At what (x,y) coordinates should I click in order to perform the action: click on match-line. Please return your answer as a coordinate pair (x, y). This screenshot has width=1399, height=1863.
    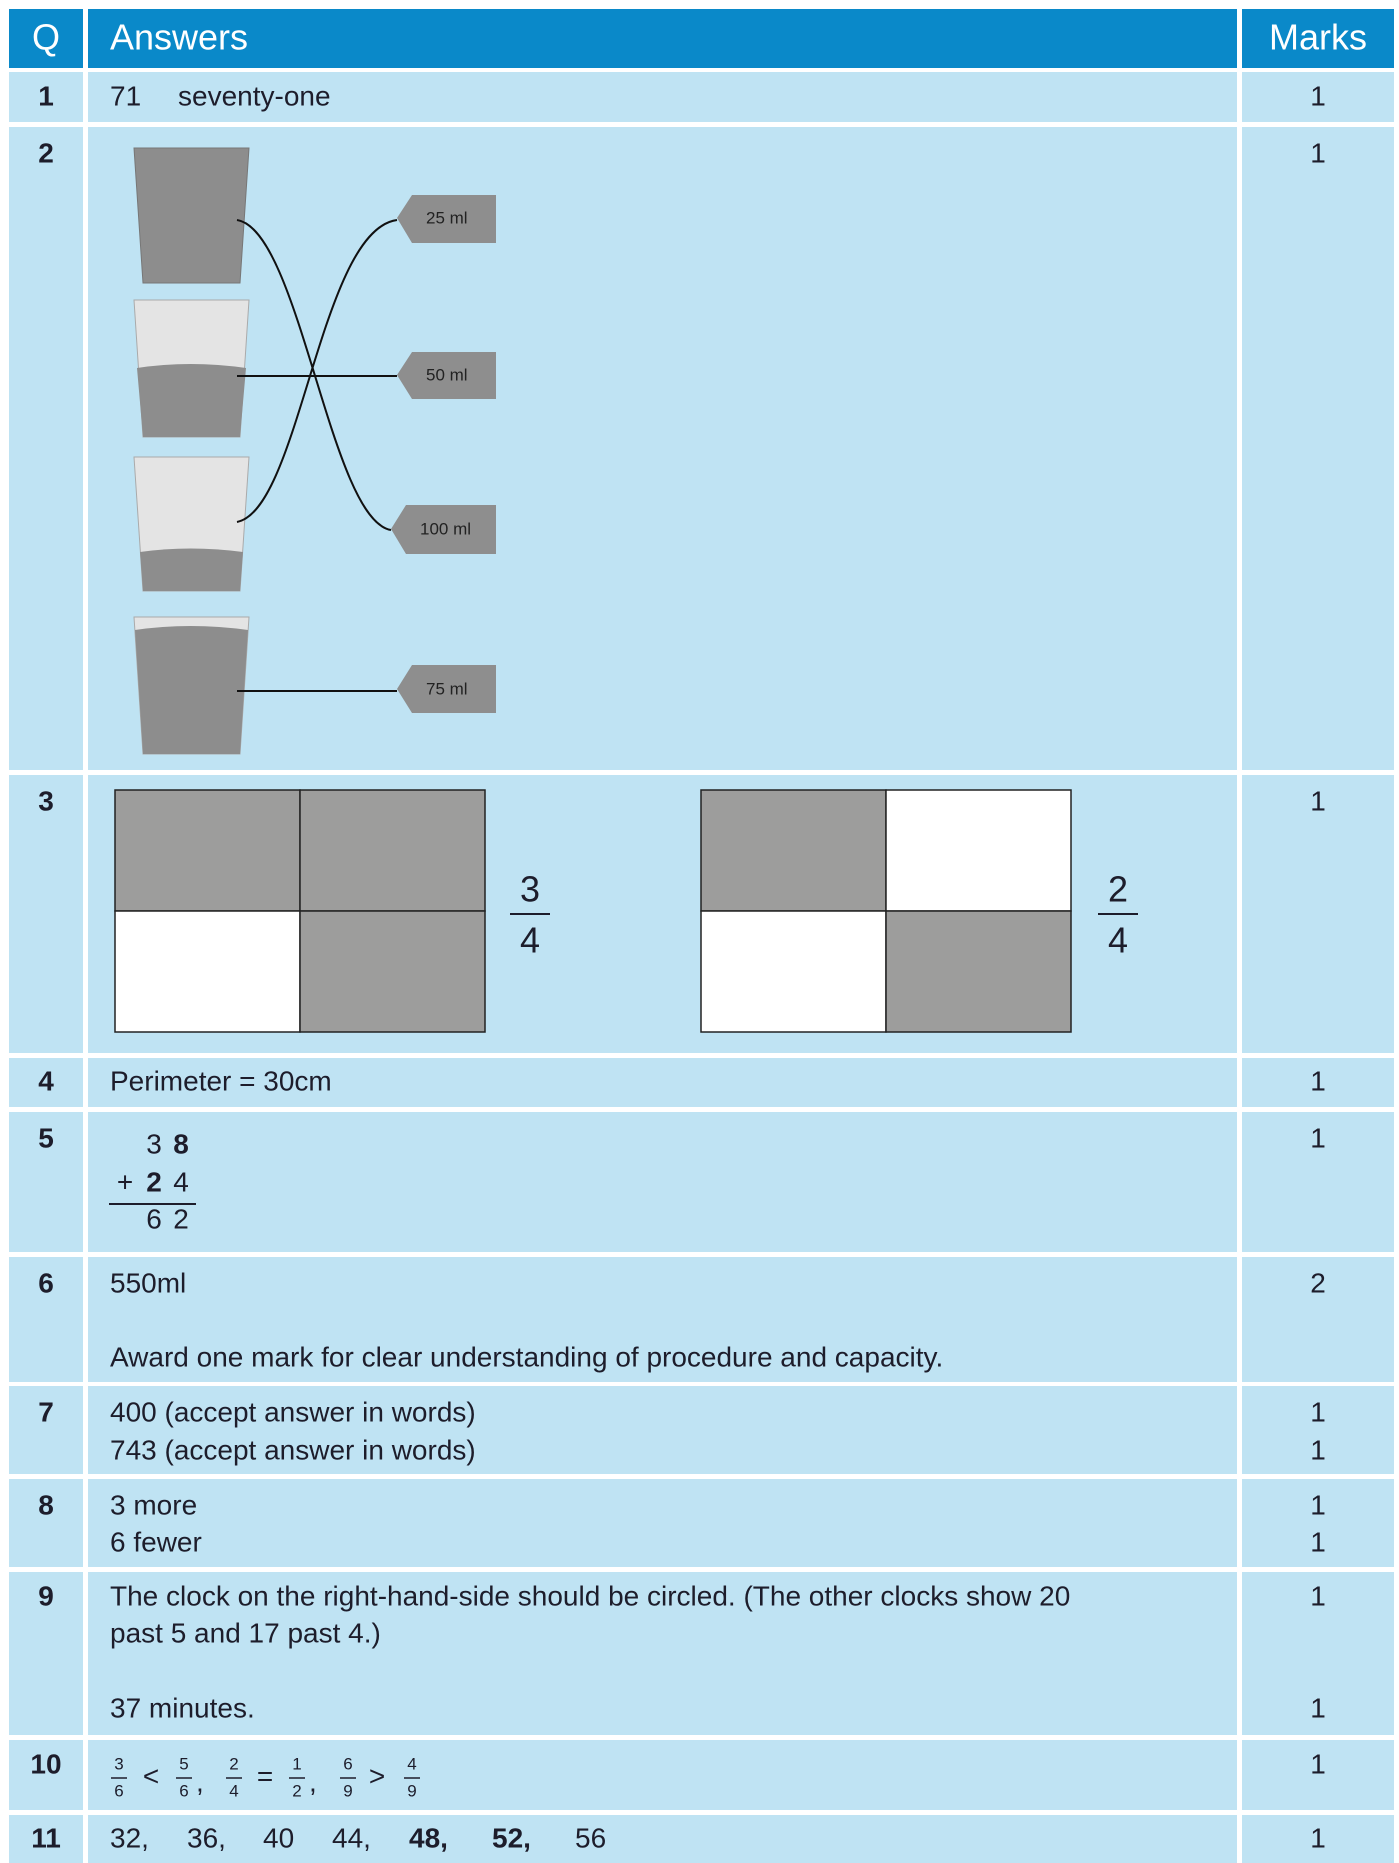
    Looking at the image, I should click on (317, 371).